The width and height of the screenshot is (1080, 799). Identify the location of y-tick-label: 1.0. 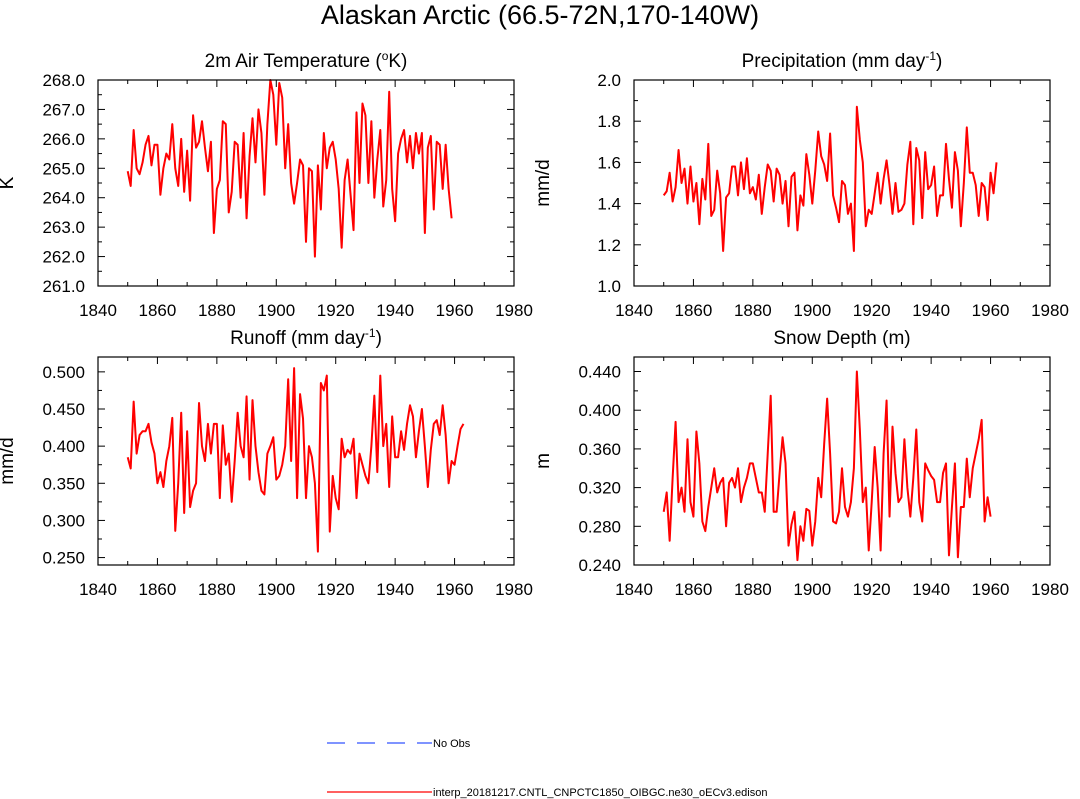
(609, 286).